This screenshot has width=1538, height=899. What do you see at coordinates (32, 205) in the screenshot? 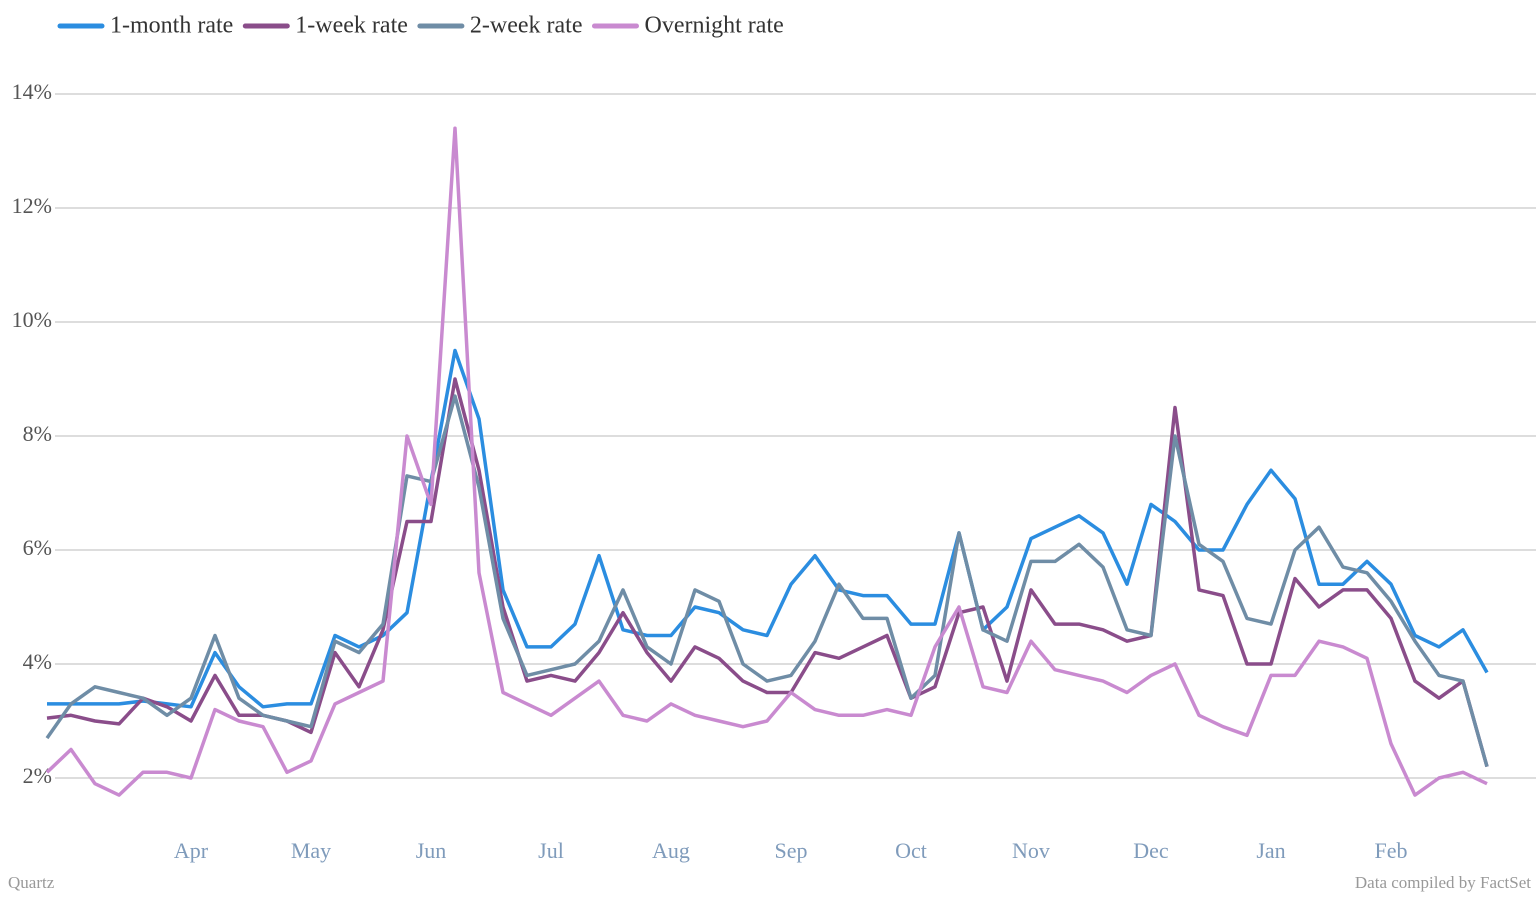
I see `y-tick-label: 12%` at bounding box center [32, 205].